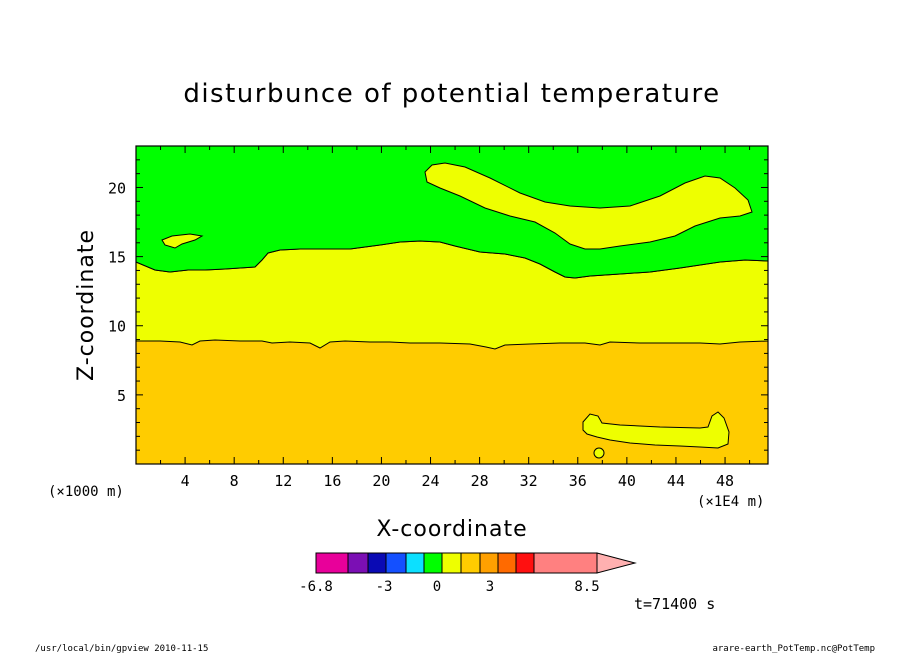 The height and width of the screenshot is (654, 904). I want to click on x-tick-label: 32, so click(529, 481).